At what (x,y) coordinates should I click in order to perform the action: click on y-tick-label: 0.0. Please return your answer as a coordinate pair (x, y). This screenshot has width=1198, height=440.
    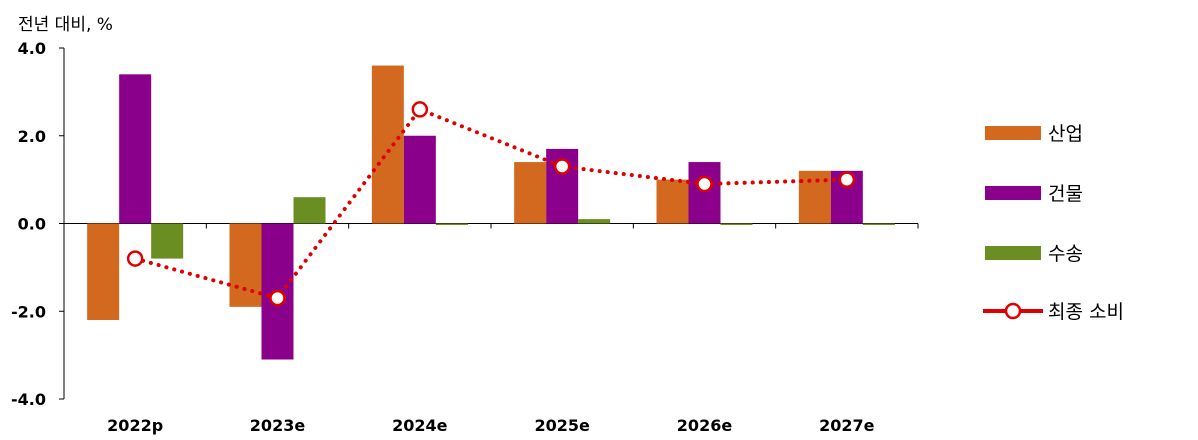
    Looking at the image, I should click on (32, 224).